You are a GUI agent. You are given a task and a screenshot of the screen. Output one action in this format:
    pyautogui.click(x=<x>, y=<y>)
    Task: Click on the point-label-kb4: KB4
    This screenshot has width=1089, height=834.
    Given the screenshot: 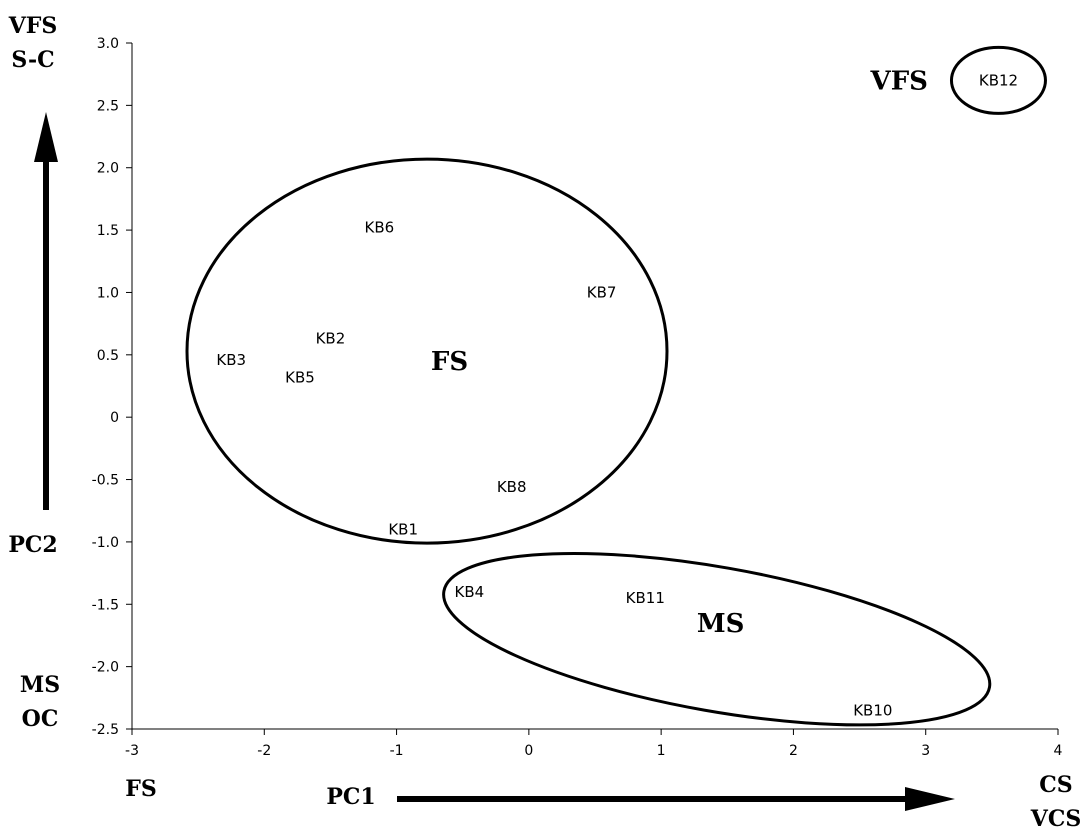 What is the action you would take?
    pyautogui.click(x=469, y=592)
    